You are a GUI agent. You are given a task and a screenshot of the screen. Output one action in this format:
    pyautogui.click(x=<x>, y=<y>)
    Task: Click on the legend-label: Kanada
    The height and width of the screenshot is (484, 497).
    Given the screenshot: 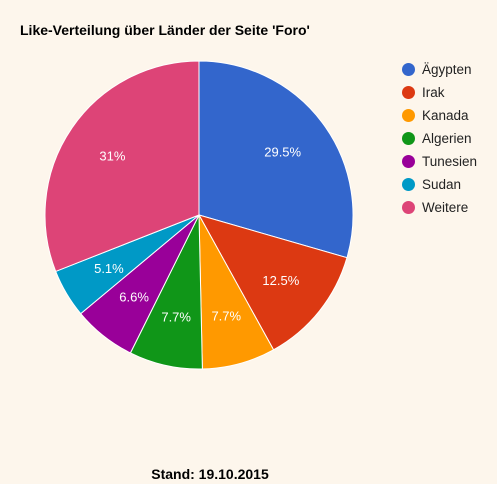 What is the action you would take?
    pyautogui.click(x=445, y=115)
    